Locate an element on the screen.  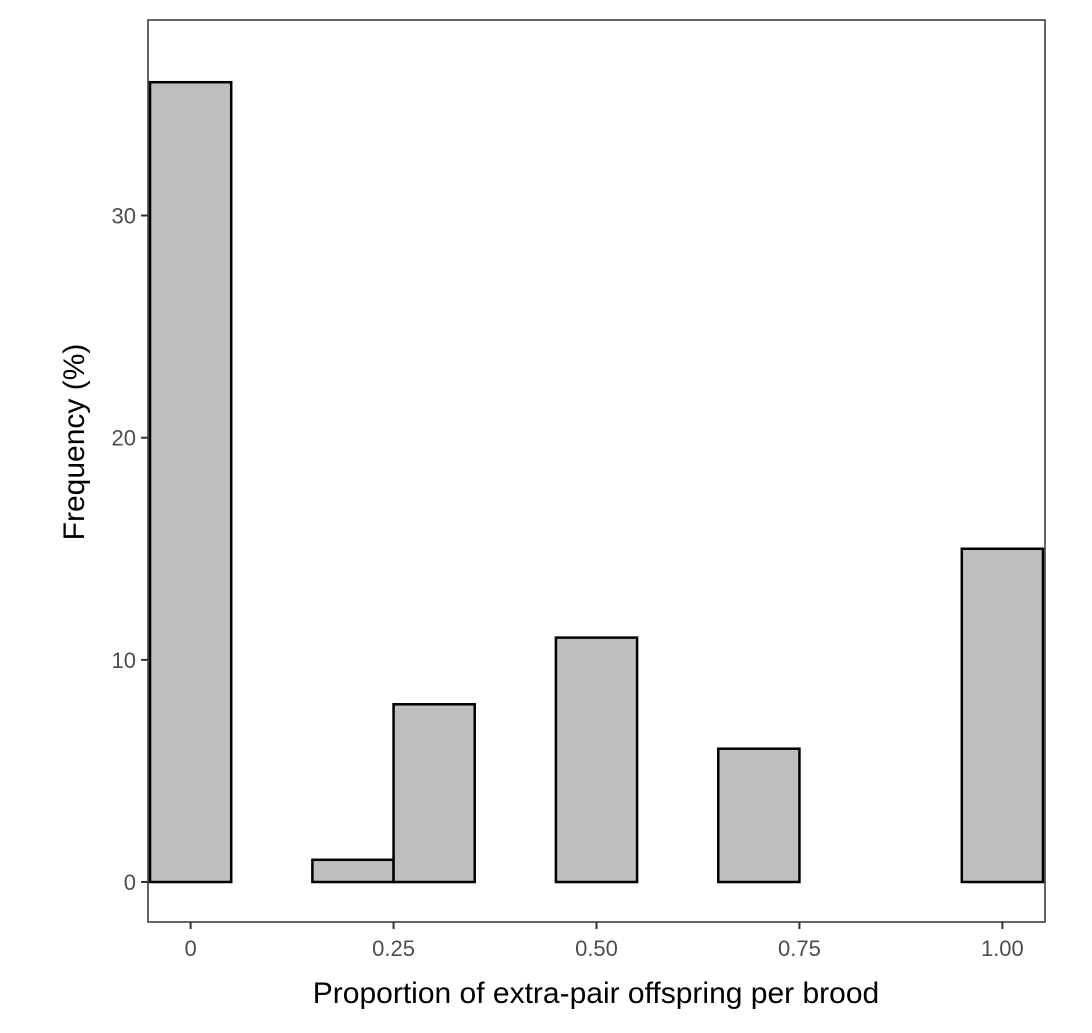
y-tick-label: 0 is located at coordinates (130, 882).